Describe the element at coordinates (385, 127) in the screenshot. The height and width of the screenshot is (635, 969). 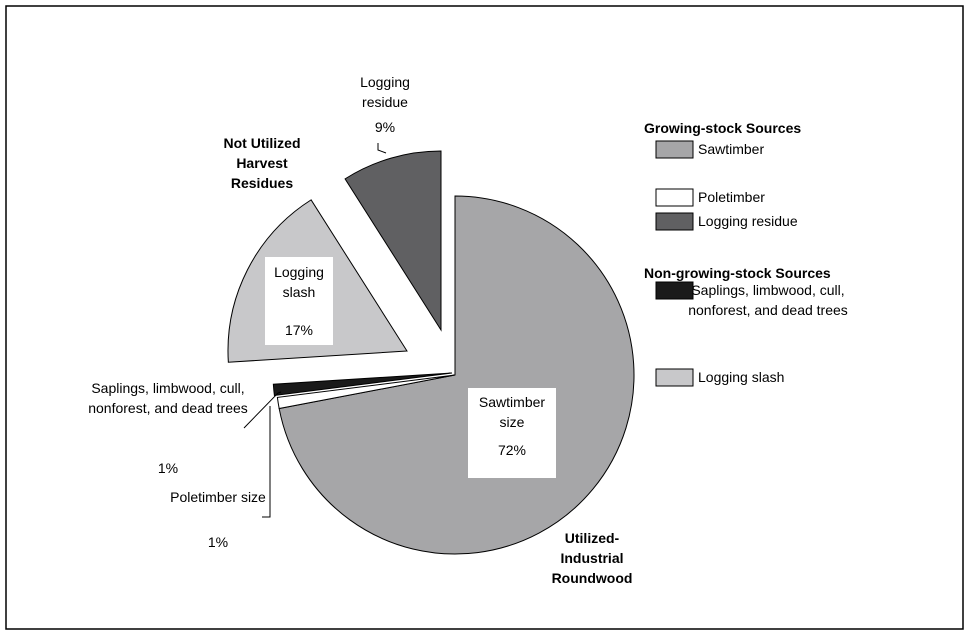
I see `value-label: 9%` at that location.